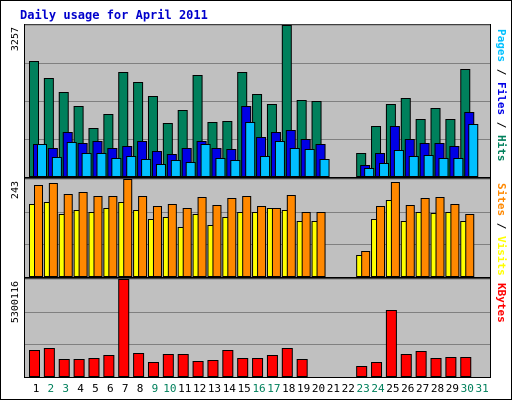 Image resolution: width=512 pixels, height=400 pixels. Describe the element at coordinates (467, 388) in the screenshot. I see `day-label-30: 30` at that location.